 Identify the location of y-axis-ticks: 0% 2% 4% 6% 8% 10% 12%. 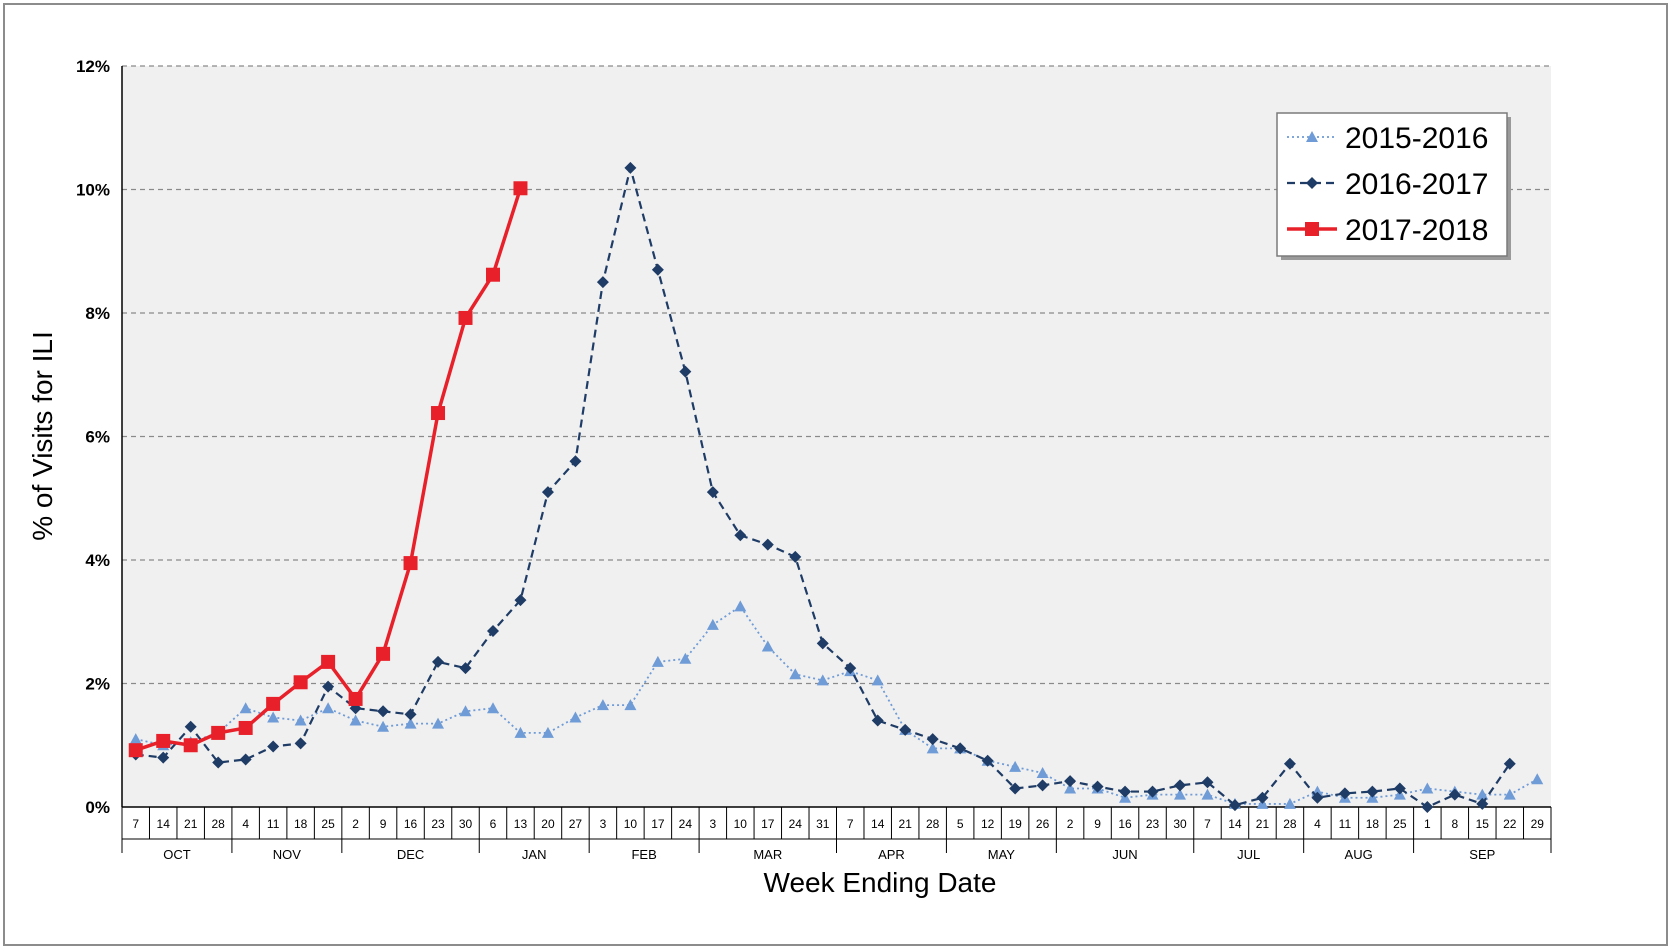
(93, 437).